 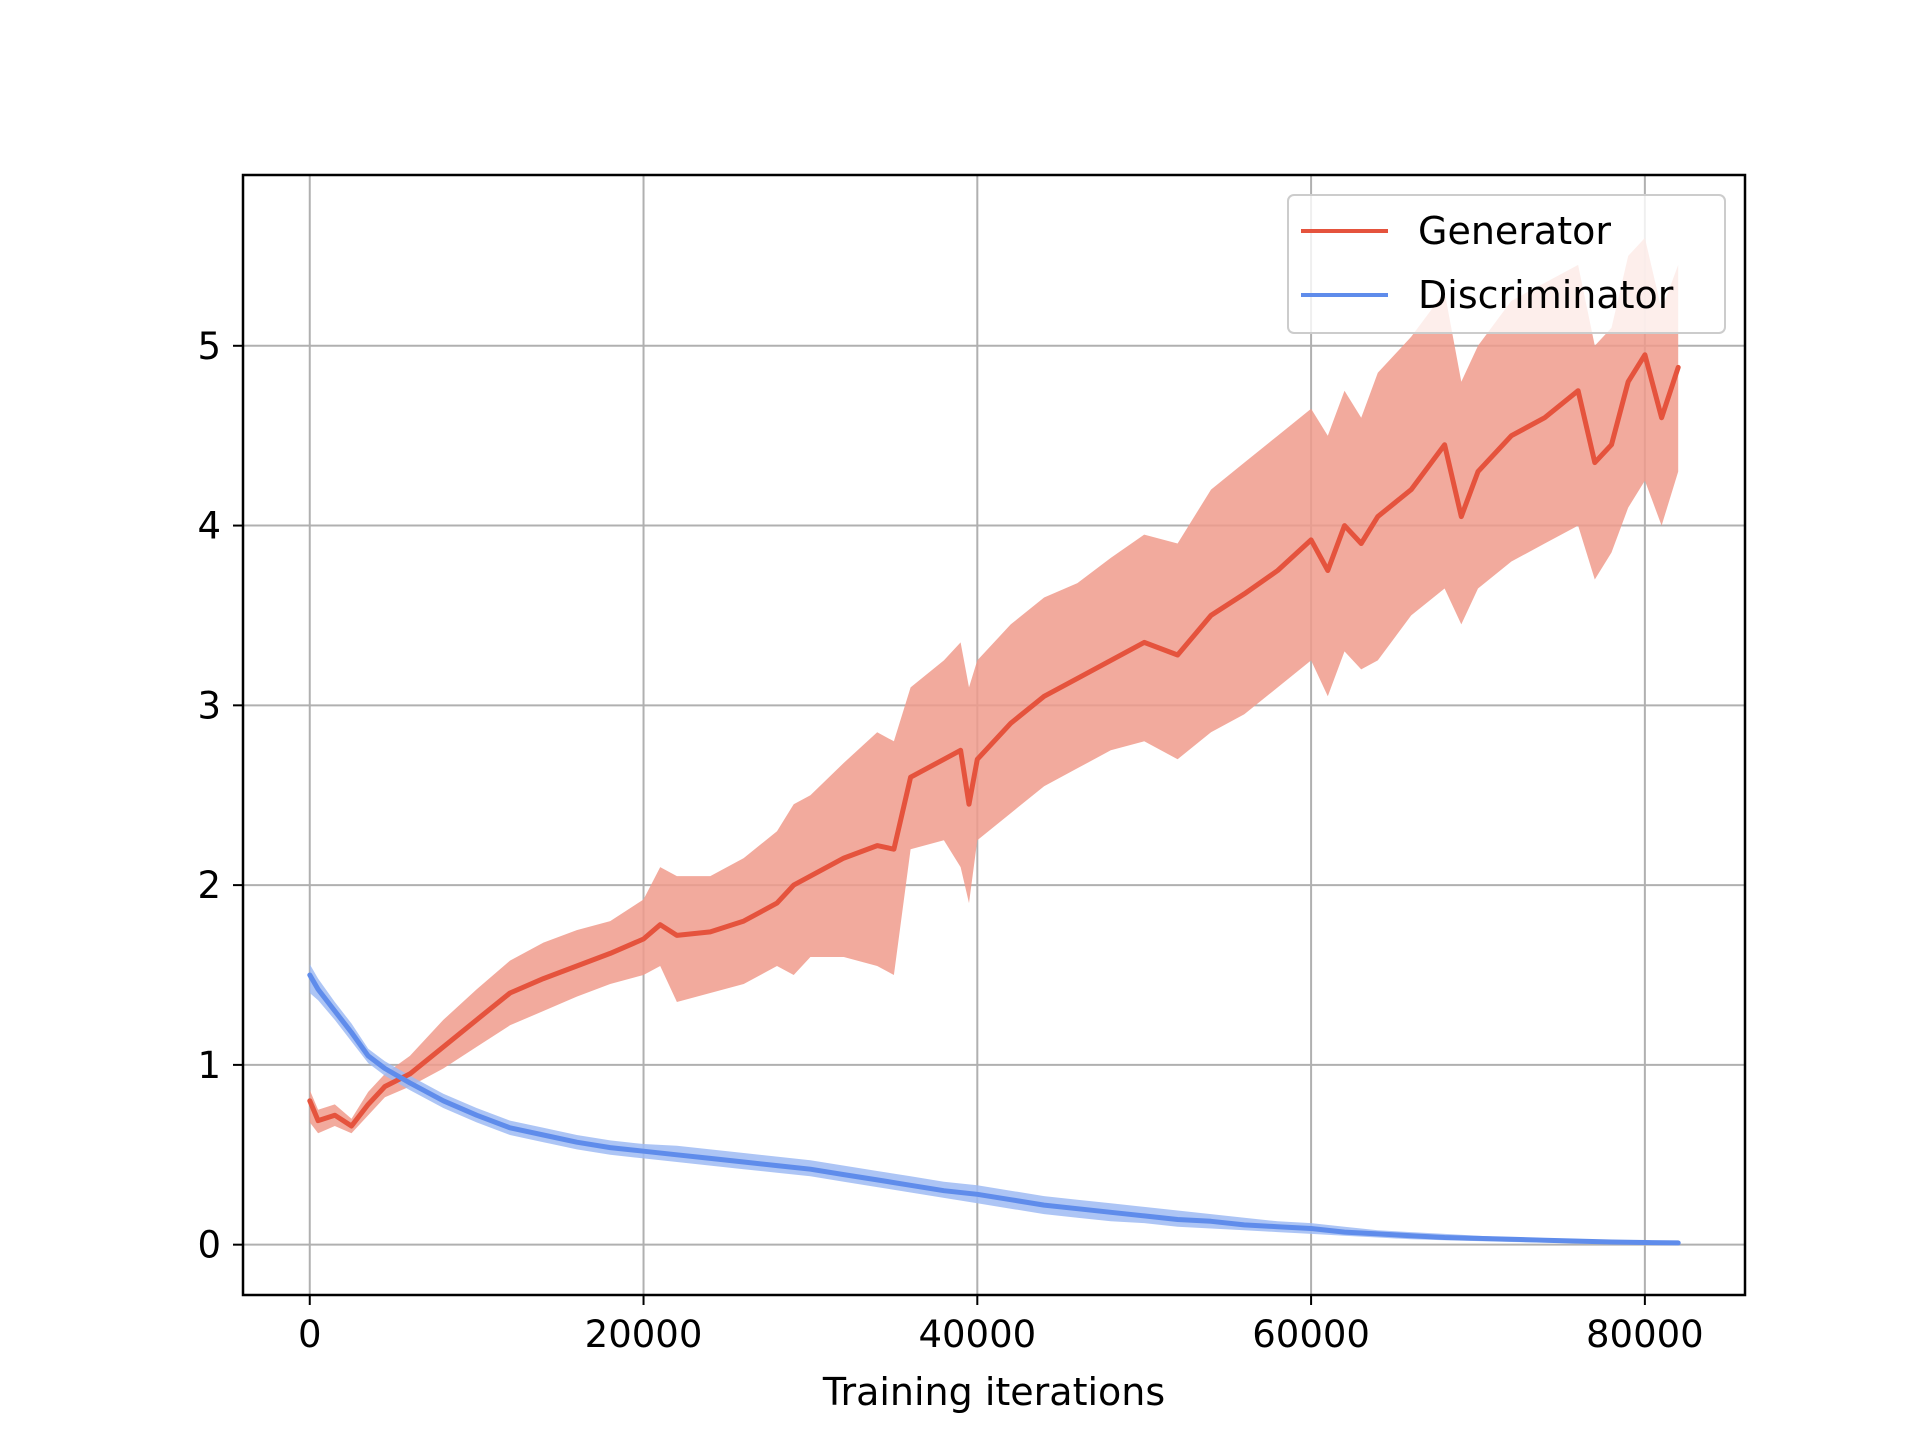 I want to click on legend-label-discriminator: Discriminator, so click(x=1546, y=295).